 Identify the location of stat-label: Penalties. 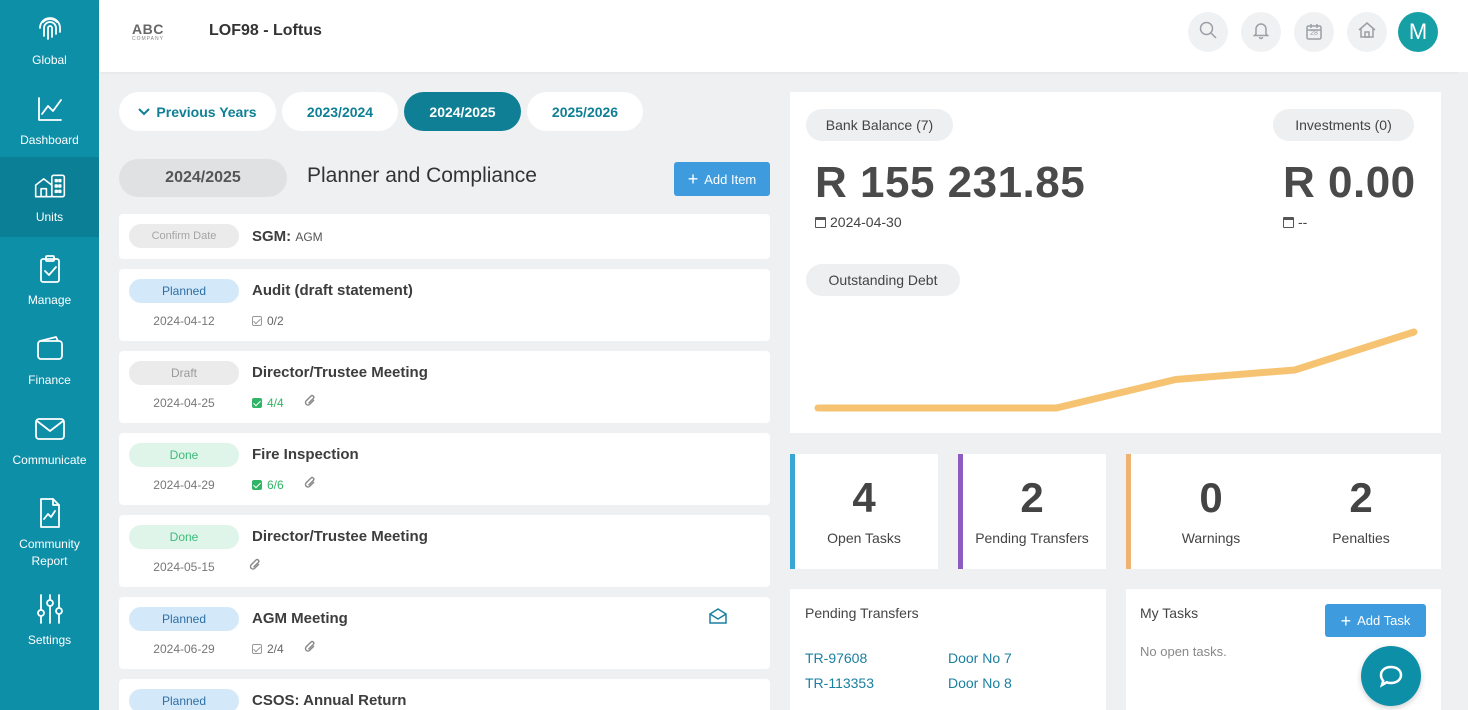
(1361, 538).